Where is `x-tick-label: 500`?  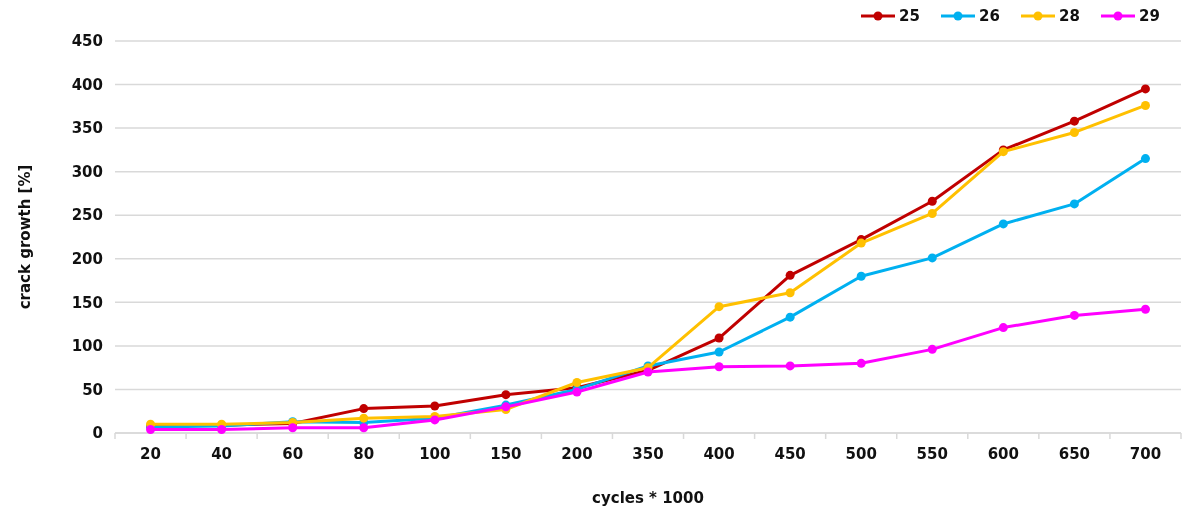 x-tick-label: 500 is located at coordinates (861, 454).